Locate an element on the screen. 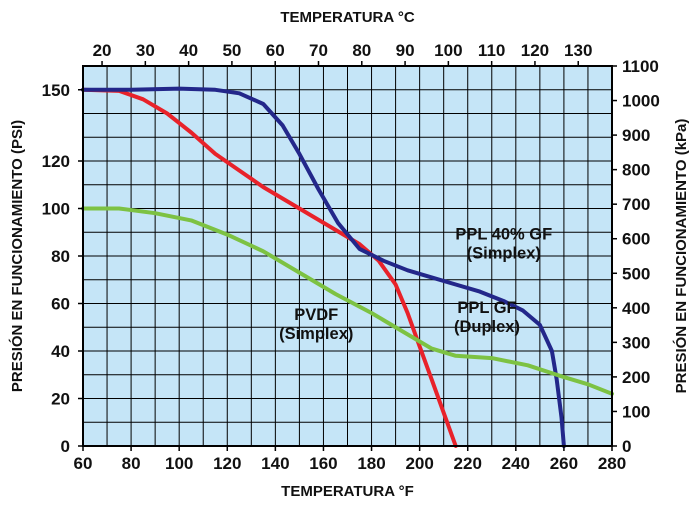 The height and width of the screenshot is (508, 693). curve-label: PVDF (Simplex) is located at coordinates (316, 324).